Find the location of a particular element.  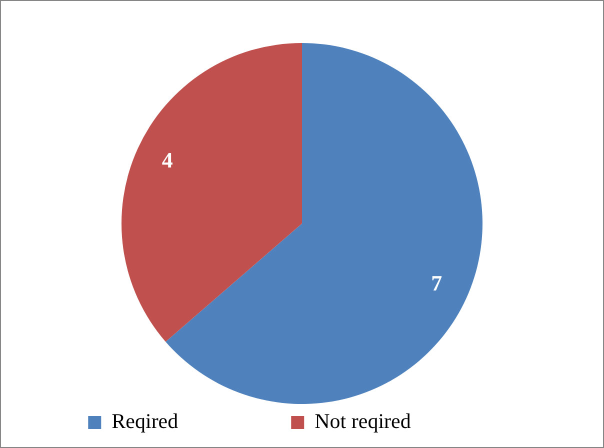

data-label: 4 is located at coordinates (167, 160).